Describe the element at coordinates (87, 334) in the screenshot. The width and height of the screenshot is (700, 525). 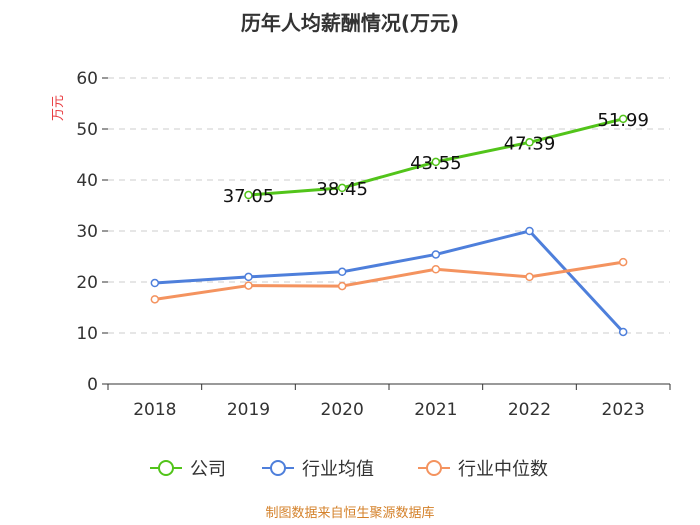
I see `y-tick-label: 10` at that location.